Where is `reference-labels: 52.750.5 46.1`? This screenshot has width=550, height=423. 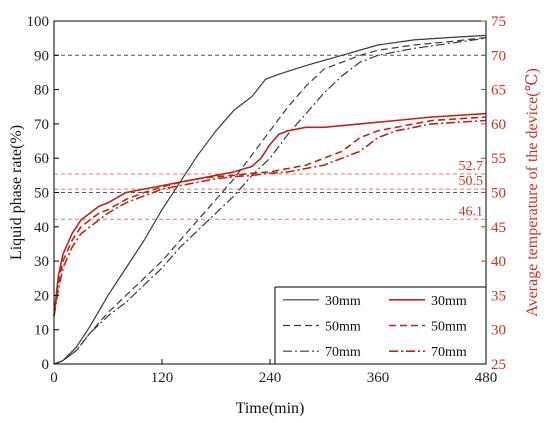
reference-labels: 52.750.5 46.1 is located at coordinates (471, 189).